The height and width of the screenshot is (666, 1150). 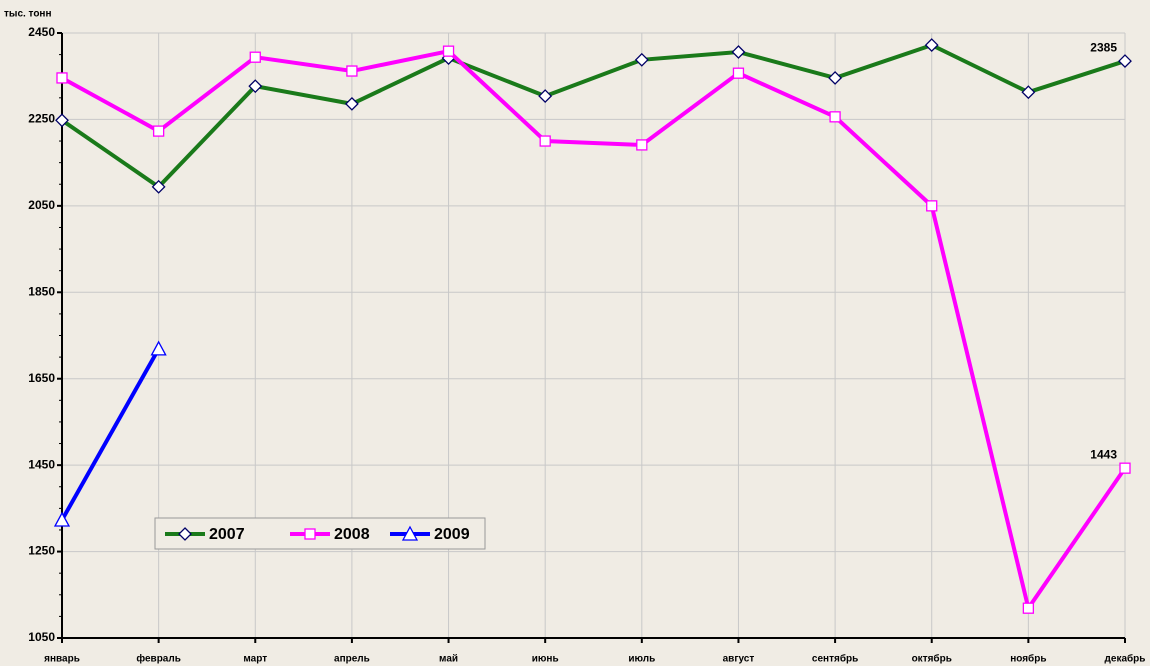 I want to click on x-tick-label: февраль, so click(x=158, y=659).